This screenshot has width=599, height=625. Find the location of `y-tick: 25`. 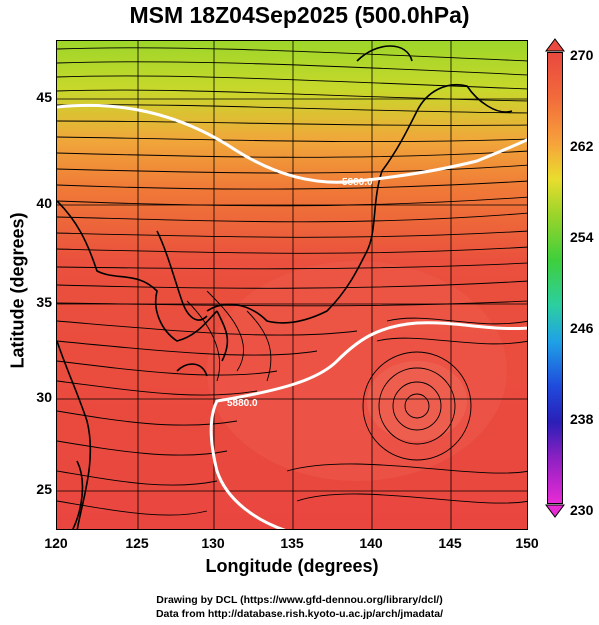

y-tick: 25 is located at coordinates (44, 489).